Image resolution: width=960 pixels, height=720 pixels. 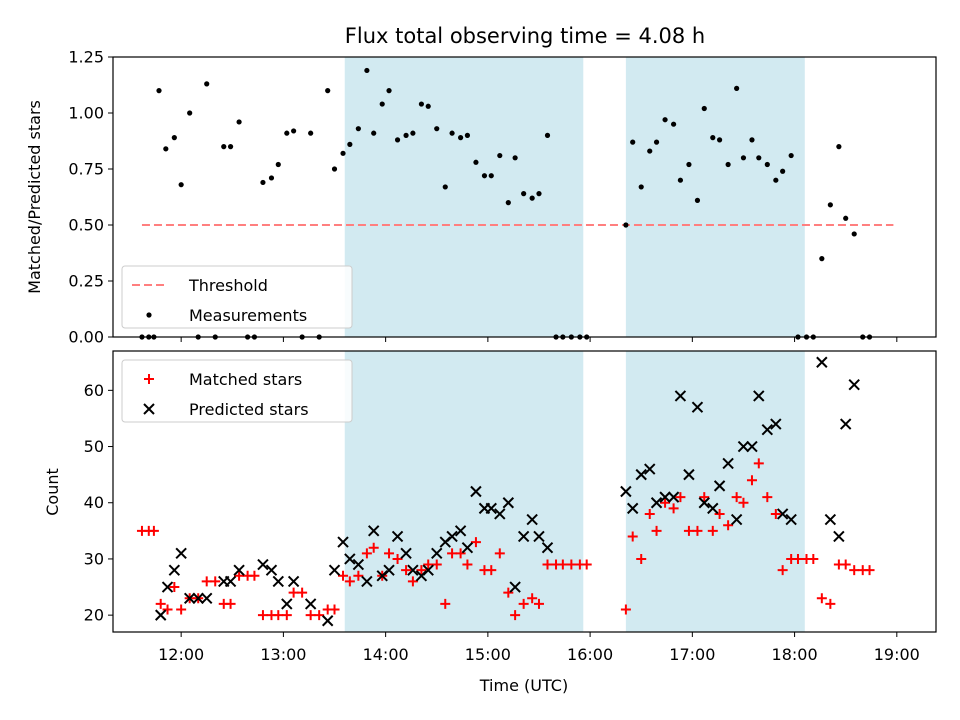 I want to click on x-tick-label: 17:00, so click(x=692, y=654).